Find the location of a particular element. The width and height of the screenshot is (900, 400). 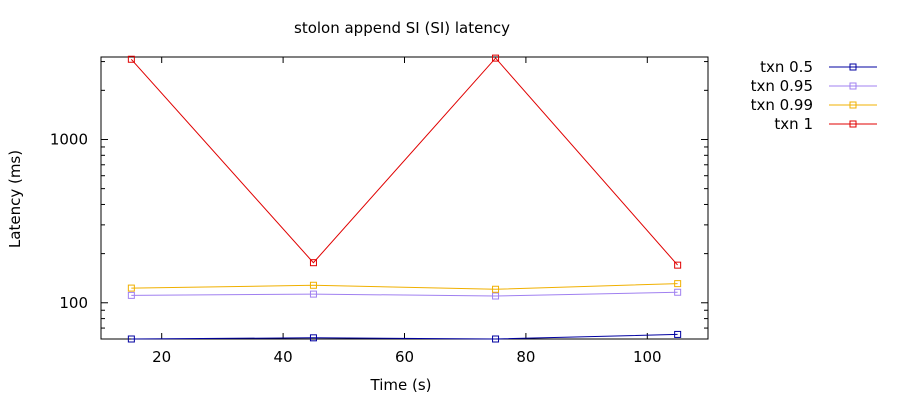

legend-label: txn 0.99 is located at coordinates (782, 105).